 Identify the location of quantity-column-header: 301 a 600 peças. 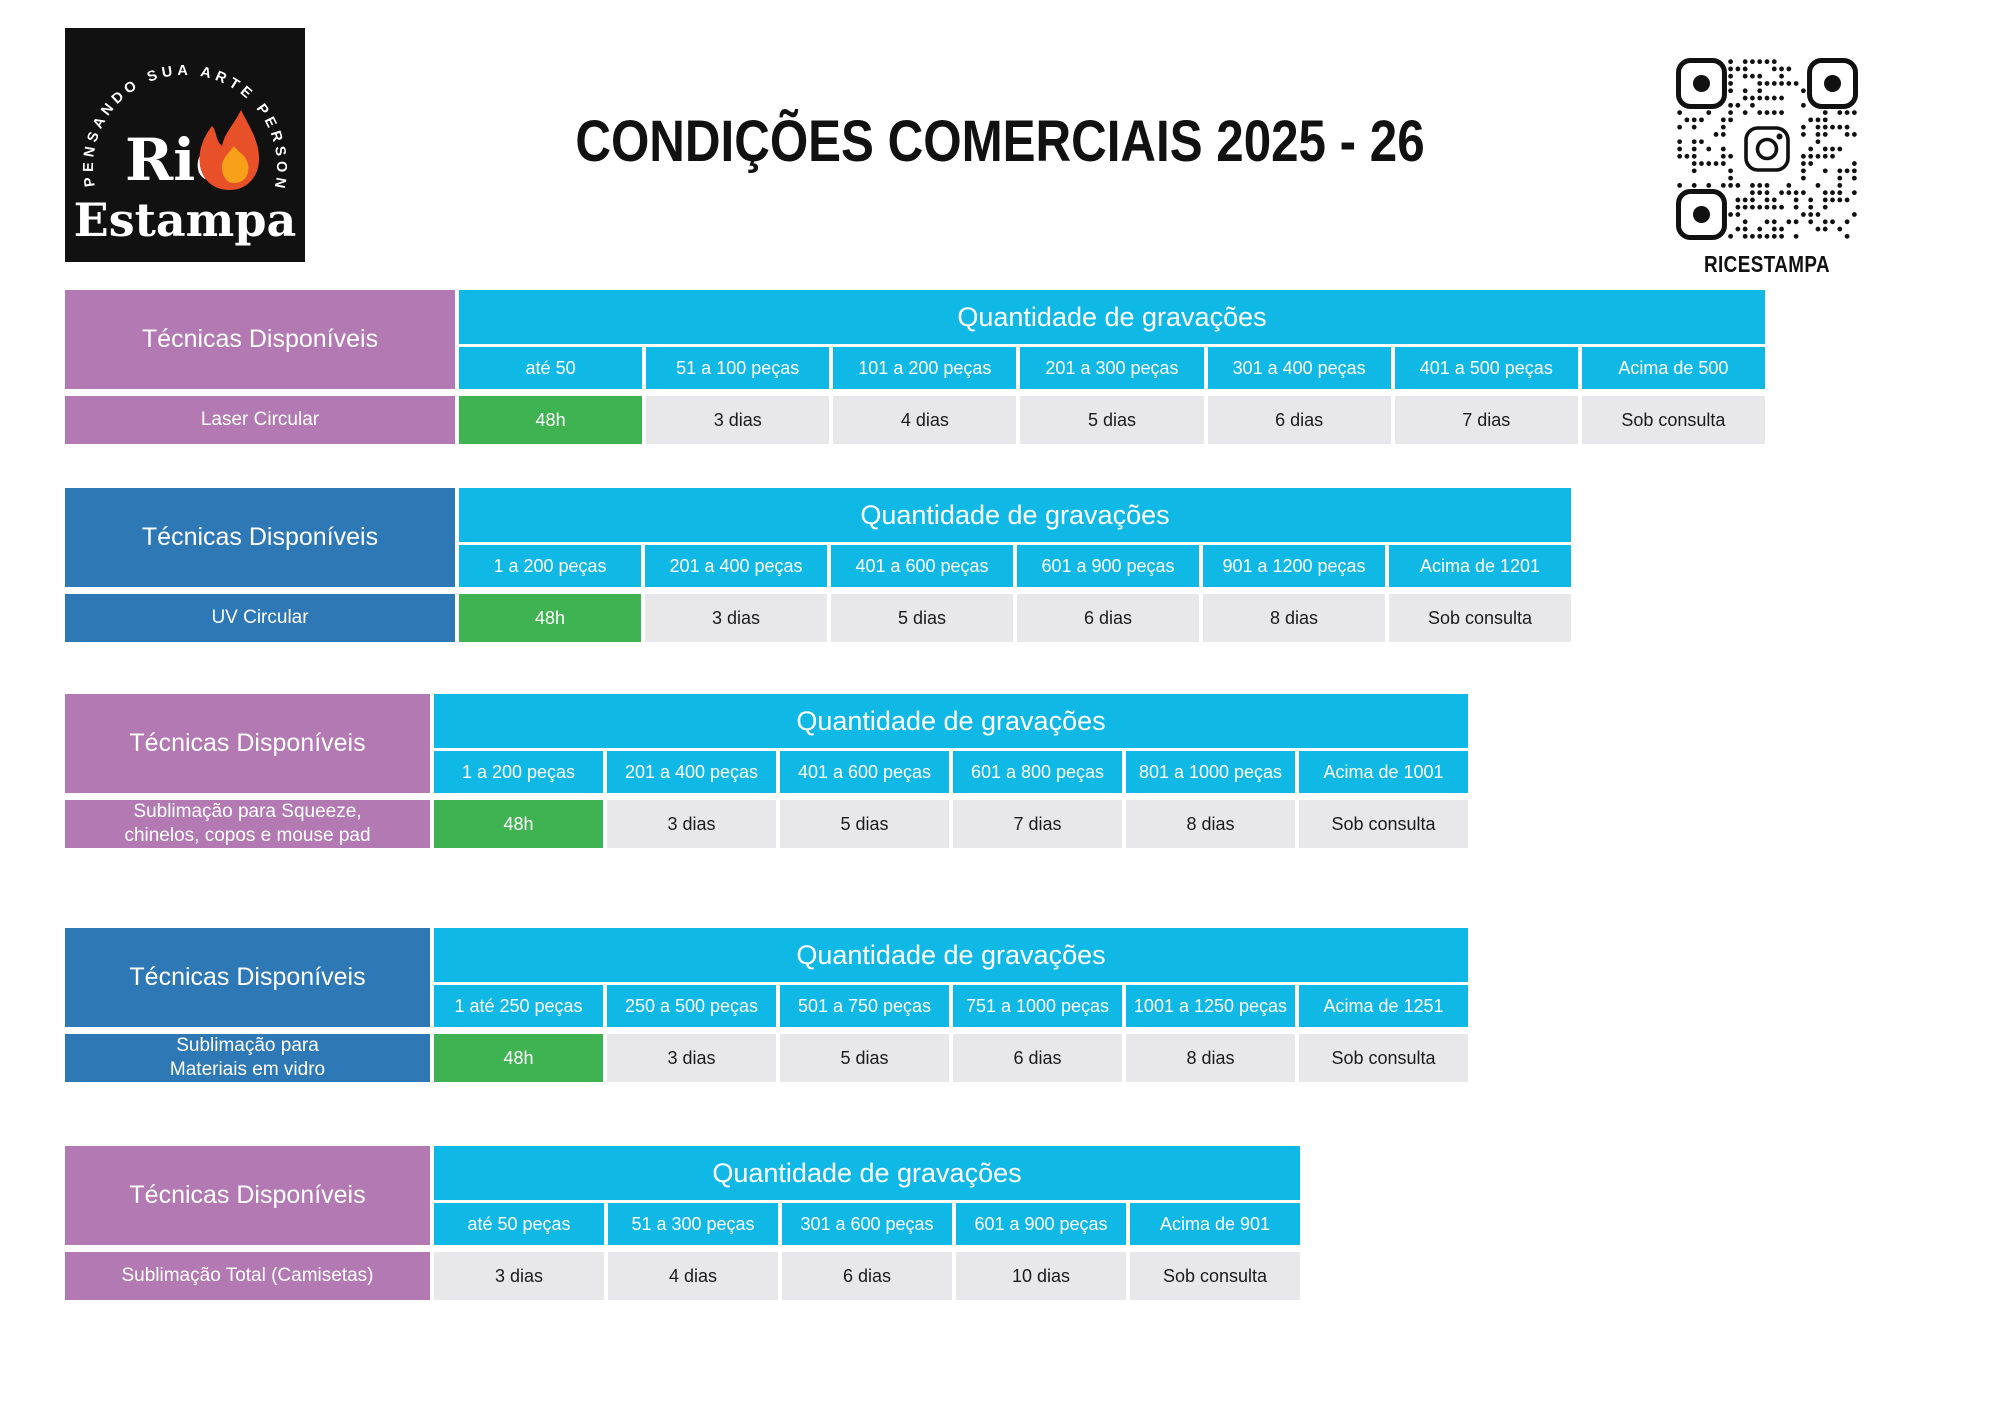
(867, 1224).